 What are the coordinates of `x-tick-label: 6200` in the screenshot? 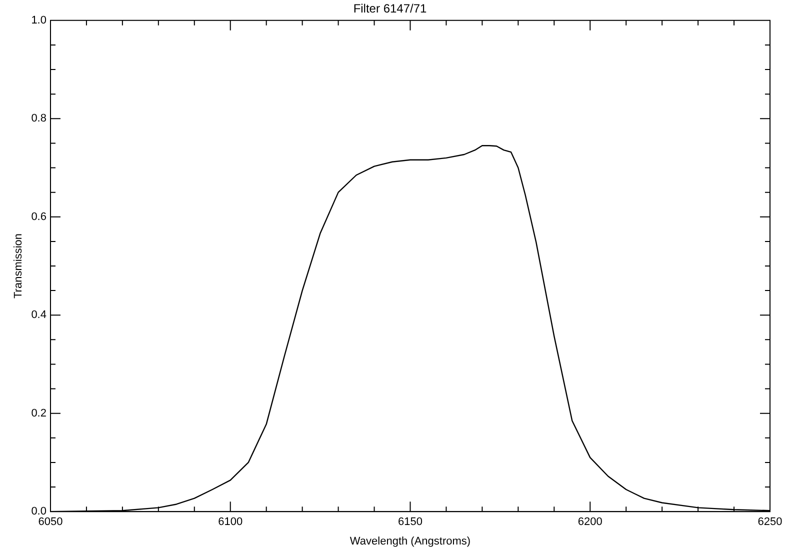 It's located at (590, 522).